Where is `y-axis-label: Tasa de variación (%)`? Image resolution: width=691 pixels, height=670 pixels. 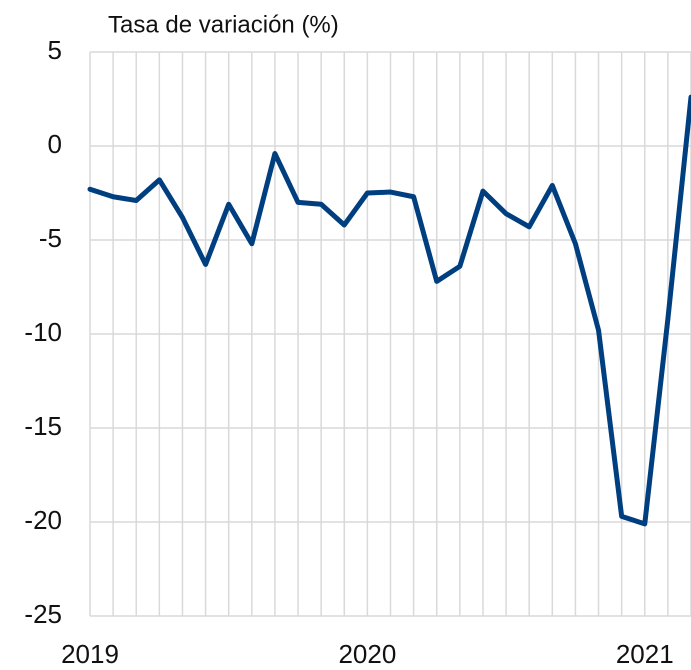
y-axis-label: Tasa de variación (%) is located at coordinates (223, 24).